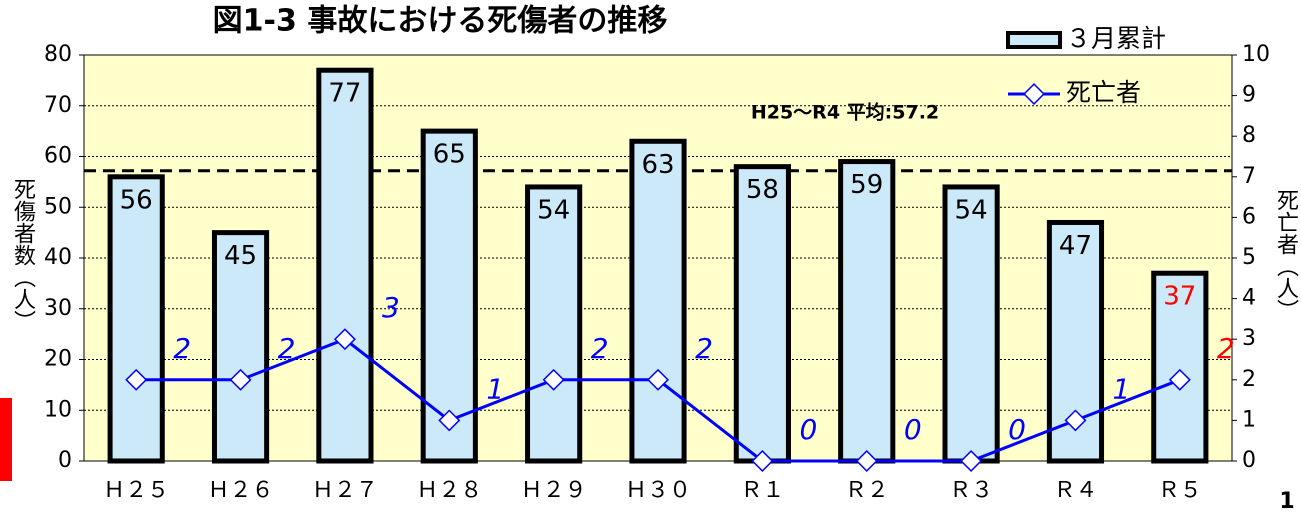  I want to click on average-label: H25～R4 平均:57.2, so click(845, 112).